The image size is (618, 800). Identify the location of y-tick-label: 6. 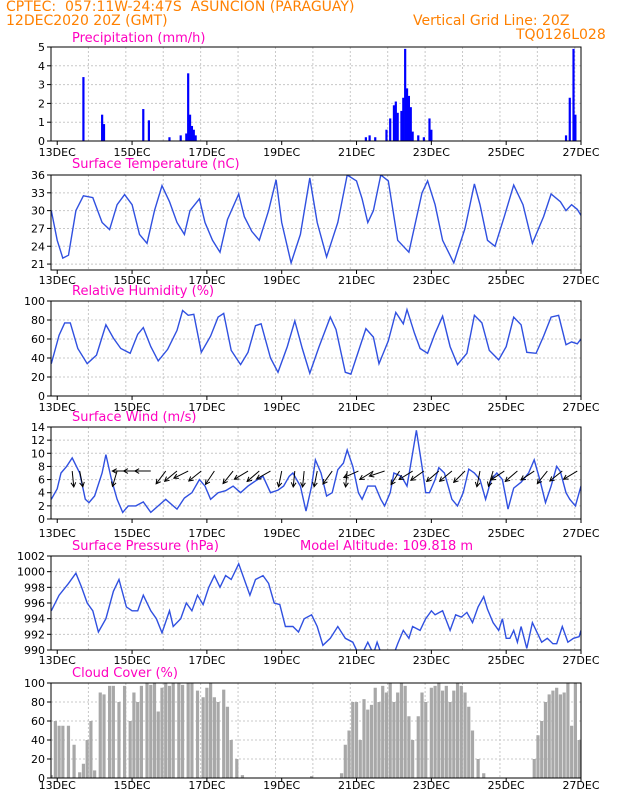
(41, 480).